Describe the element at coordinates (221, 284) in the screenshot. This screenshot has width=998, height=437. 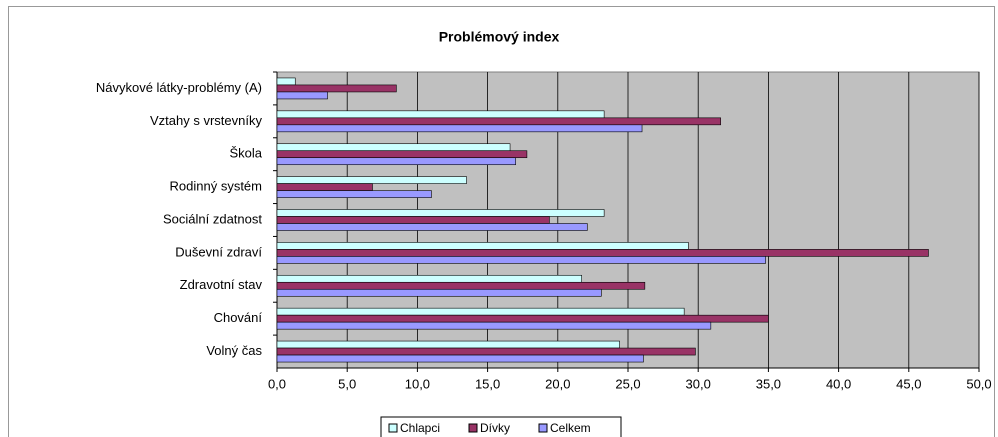
I see `y-tick-label: Zdravotní stav` at that location.